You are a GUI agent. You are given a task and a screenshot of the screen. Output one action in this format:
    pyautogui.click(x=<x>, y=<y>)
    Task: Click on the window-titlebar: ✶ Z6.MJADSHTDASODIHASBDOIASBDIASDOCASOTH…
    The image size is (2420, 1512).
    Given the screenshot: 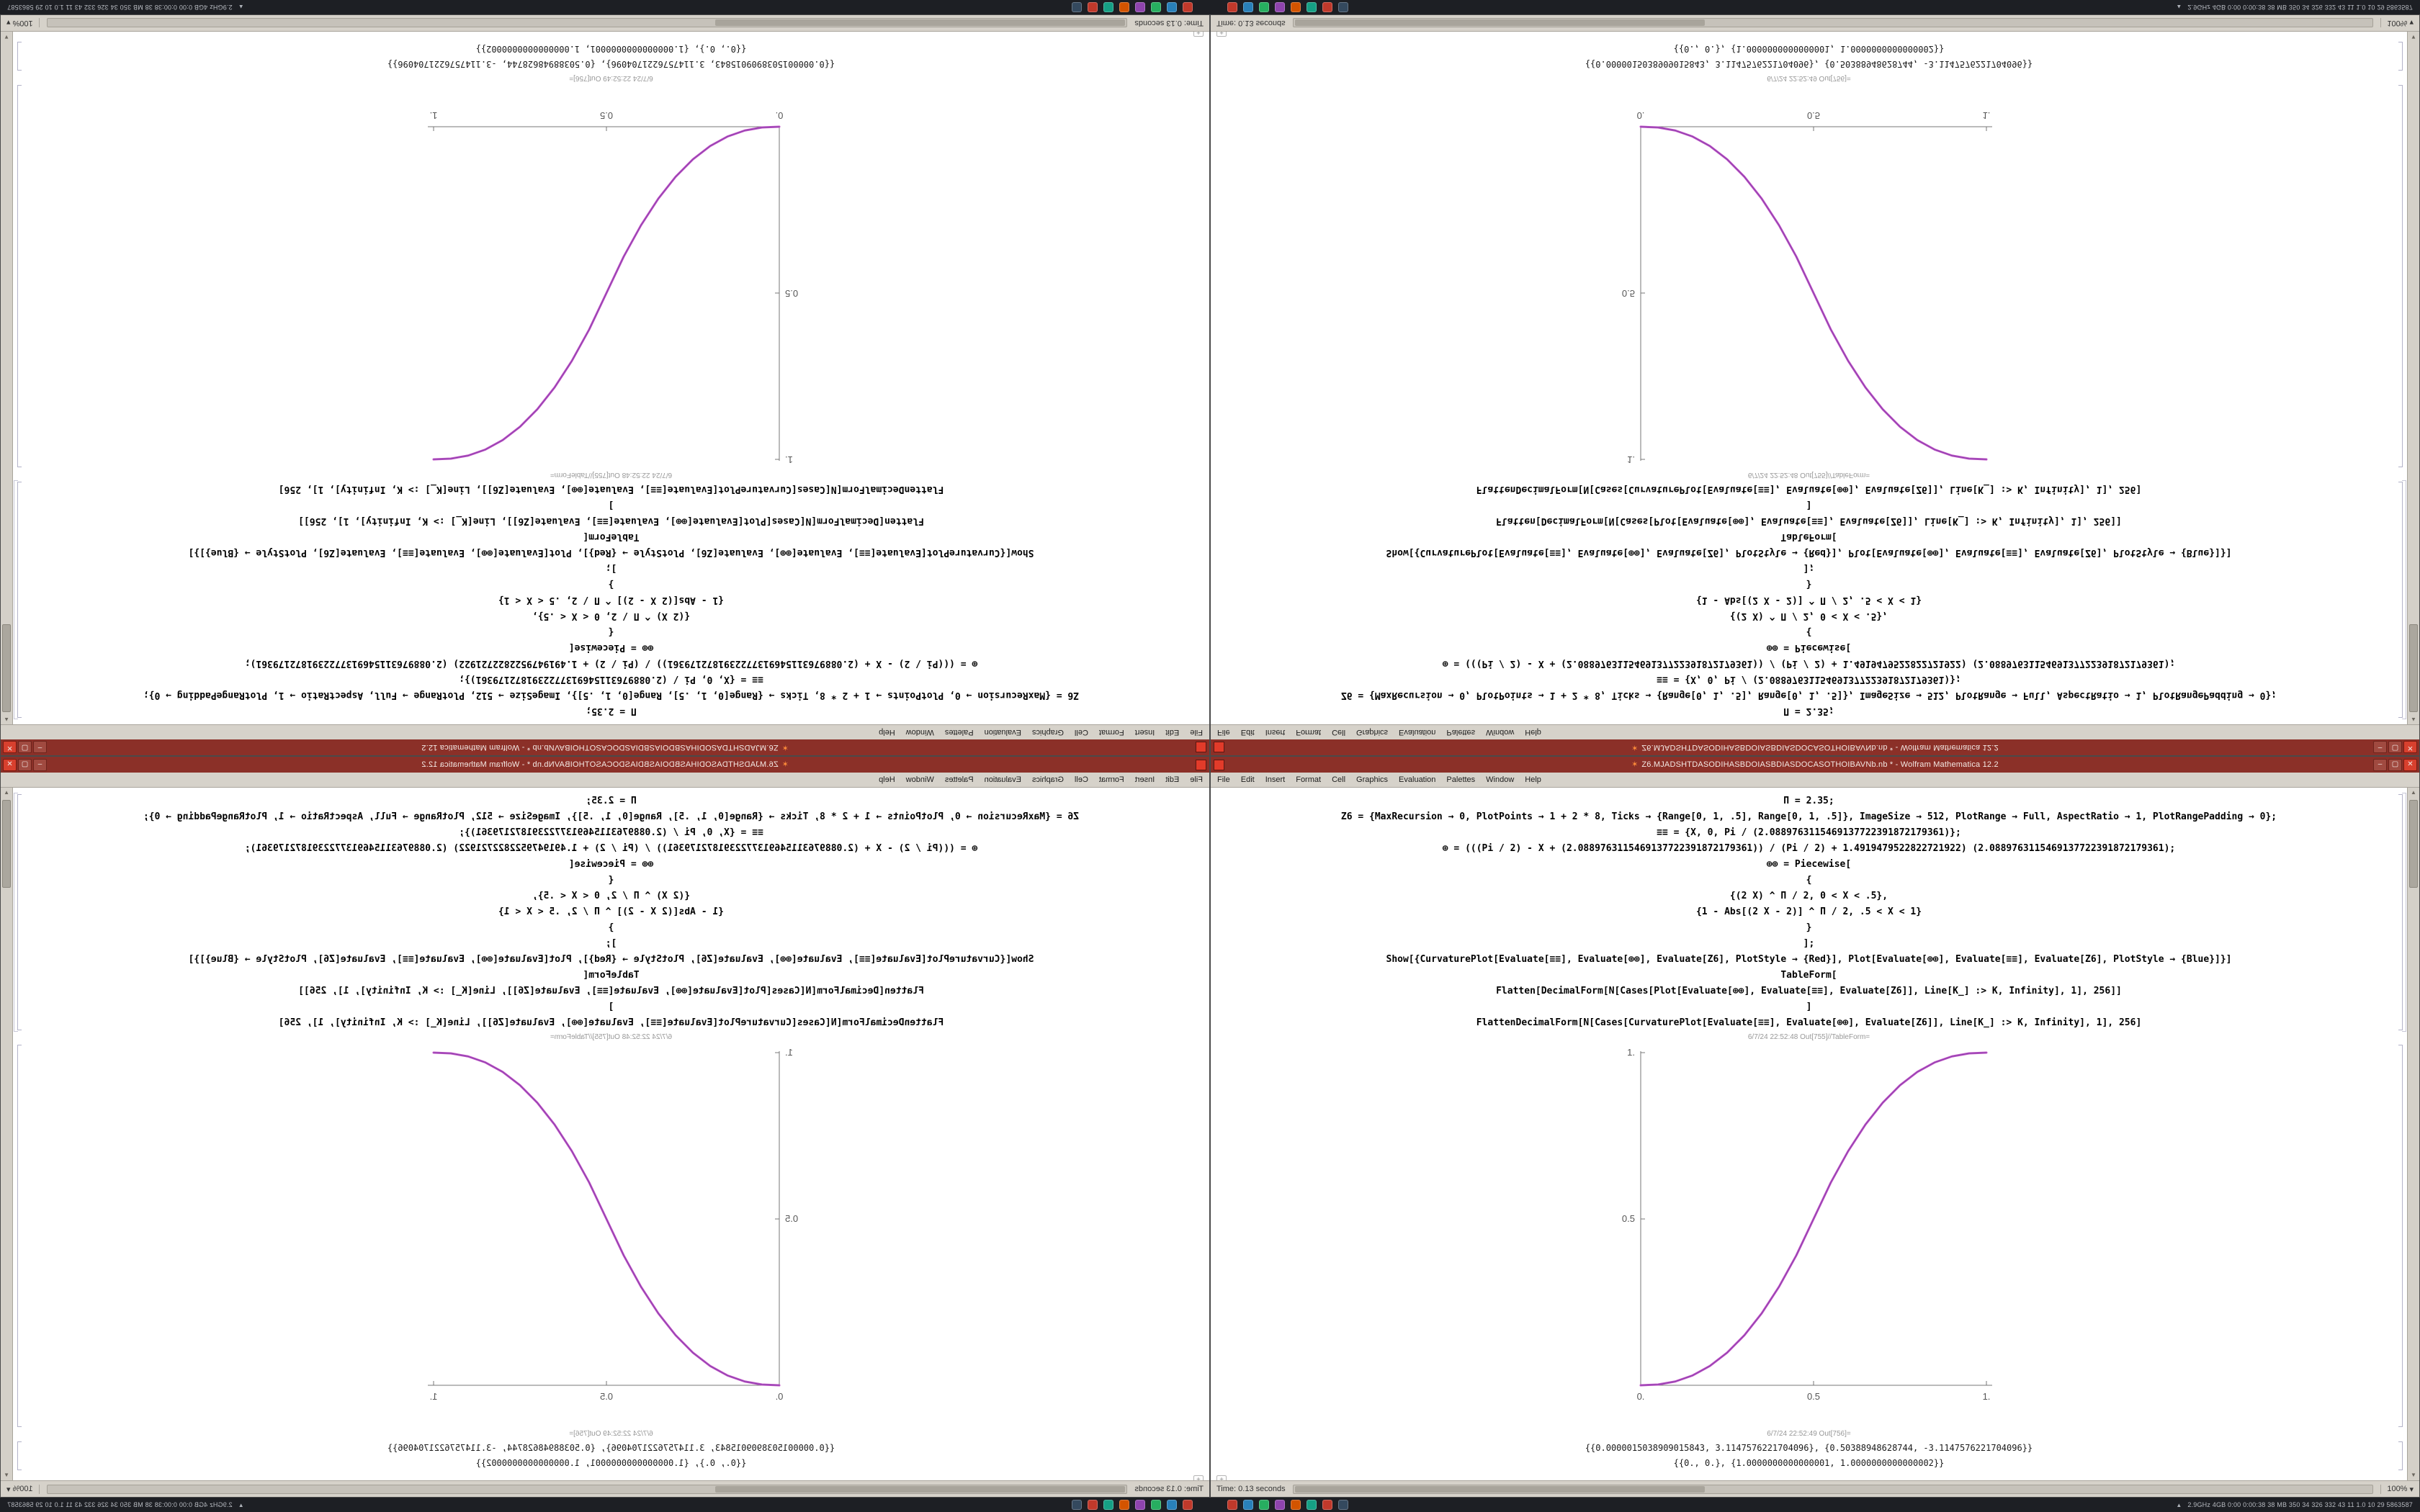 What is the action you would take?
    pyautogui.click(x=1815, y=765)
    